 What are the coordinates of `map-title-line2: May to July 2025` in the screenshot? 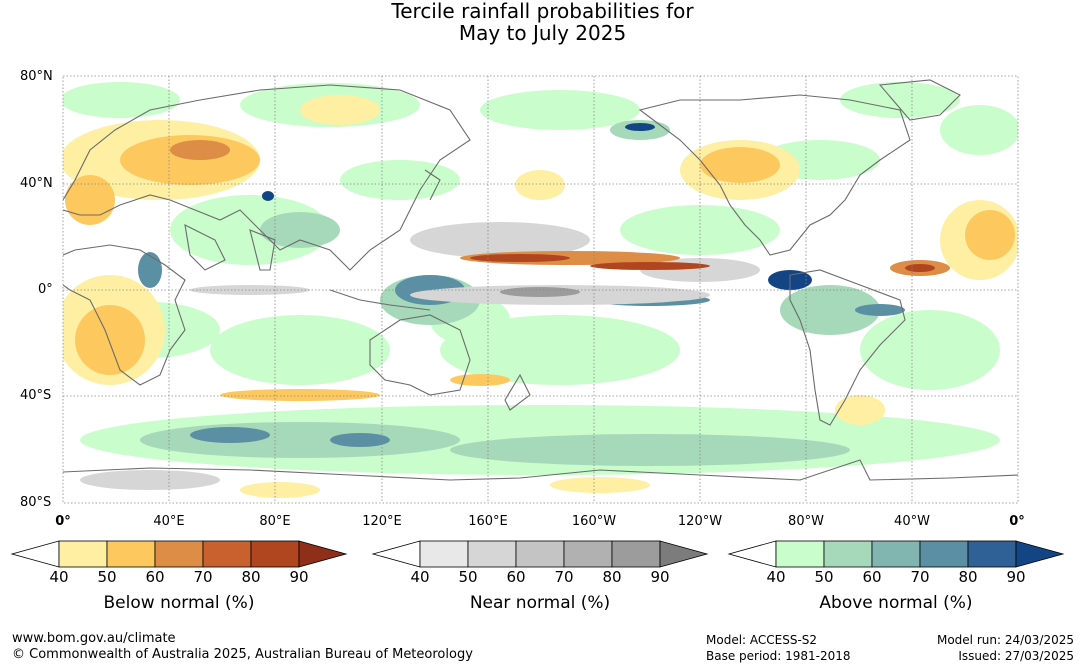 It's located at (542, 33).